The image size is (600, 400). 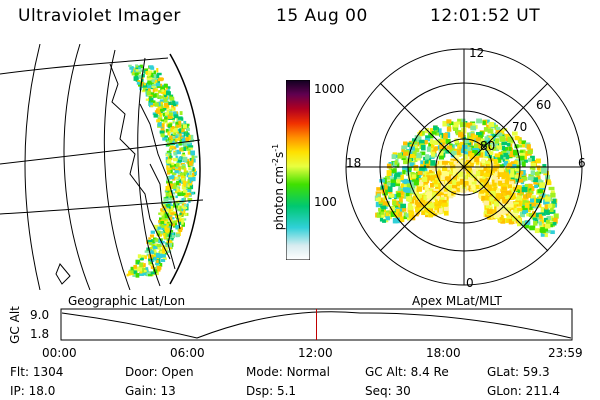 What do you see at coordinates (15, 325) in the screenshot?
I see `orbit-plot-ylabel: GC Alt` at bounding box center [15, 325].